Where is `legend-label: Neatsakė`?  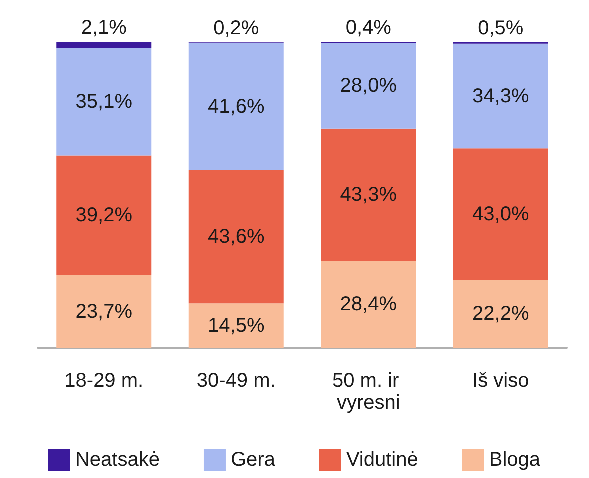
legend-label: Neatsakė is located at coordinates (117, 460).